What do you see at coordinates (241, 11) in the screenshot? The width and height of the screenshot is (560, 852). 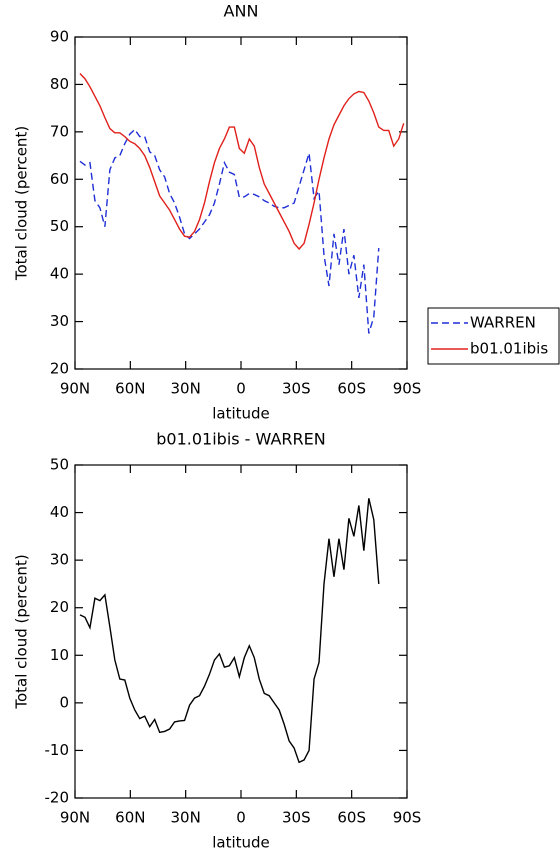 I see `chart-title: ANN` at bounding box center [241, 11].